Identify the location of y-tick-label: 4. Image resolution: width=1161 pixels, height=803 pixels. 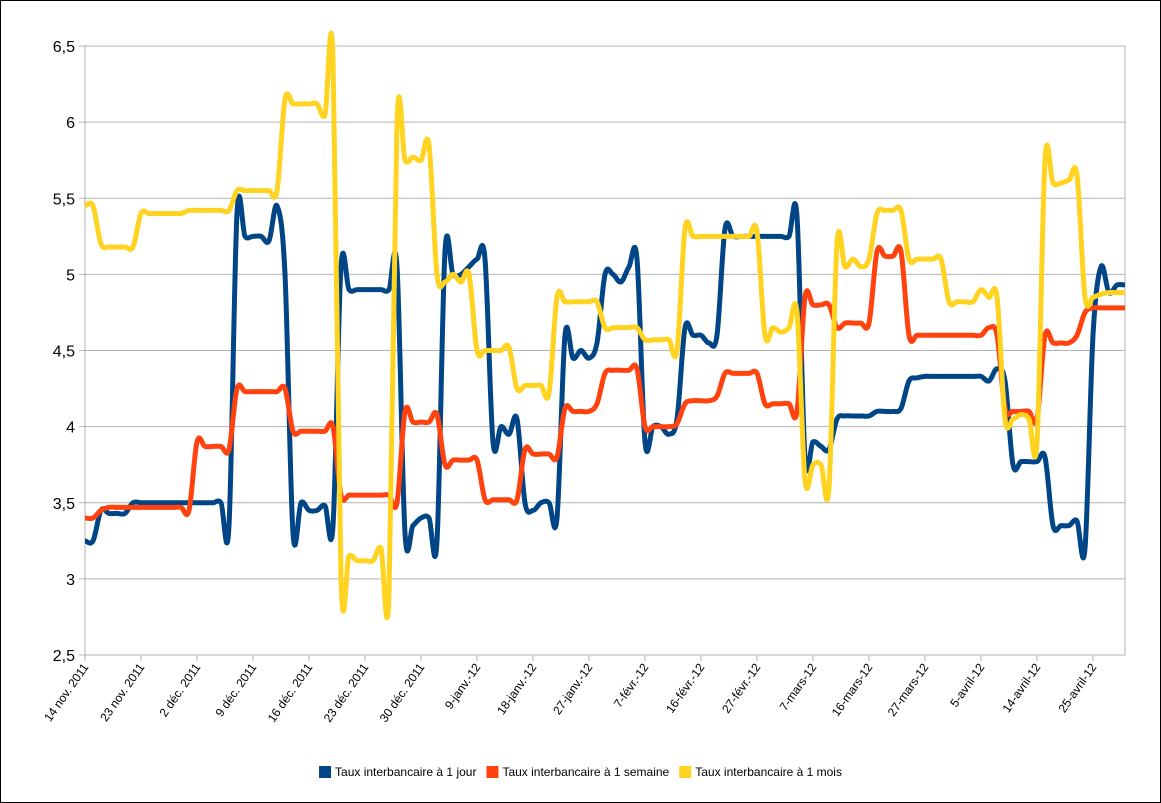
(70, 428).